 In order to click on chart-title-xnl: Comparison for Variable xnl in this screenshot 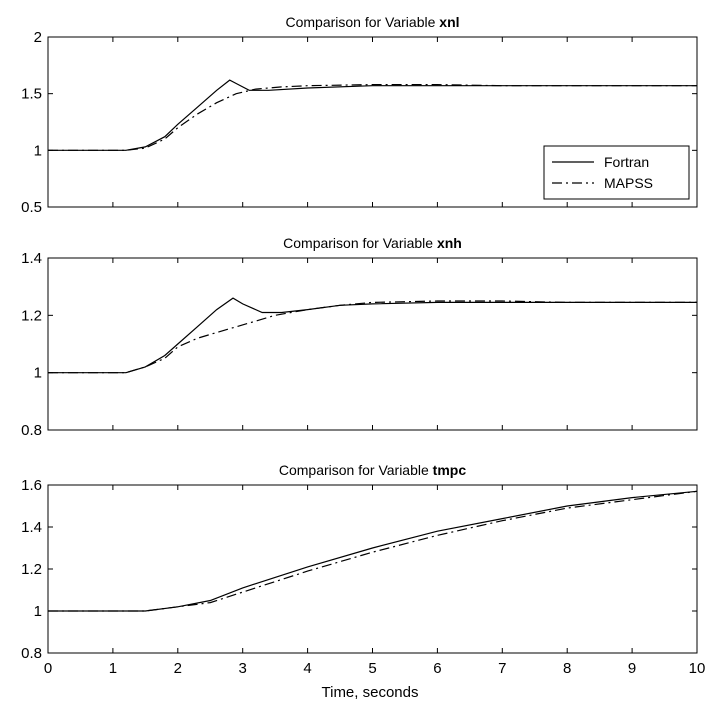, I will do `click(372, 22)`.